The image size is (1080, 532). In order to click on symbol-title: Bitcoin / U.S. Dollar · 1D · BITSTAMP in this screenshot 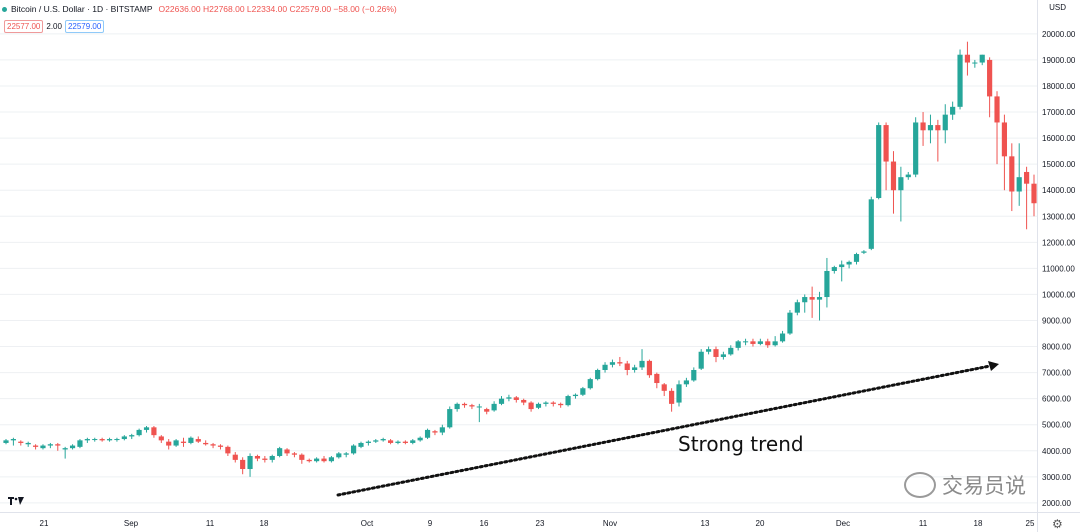, I will do `click(82, 9)`.